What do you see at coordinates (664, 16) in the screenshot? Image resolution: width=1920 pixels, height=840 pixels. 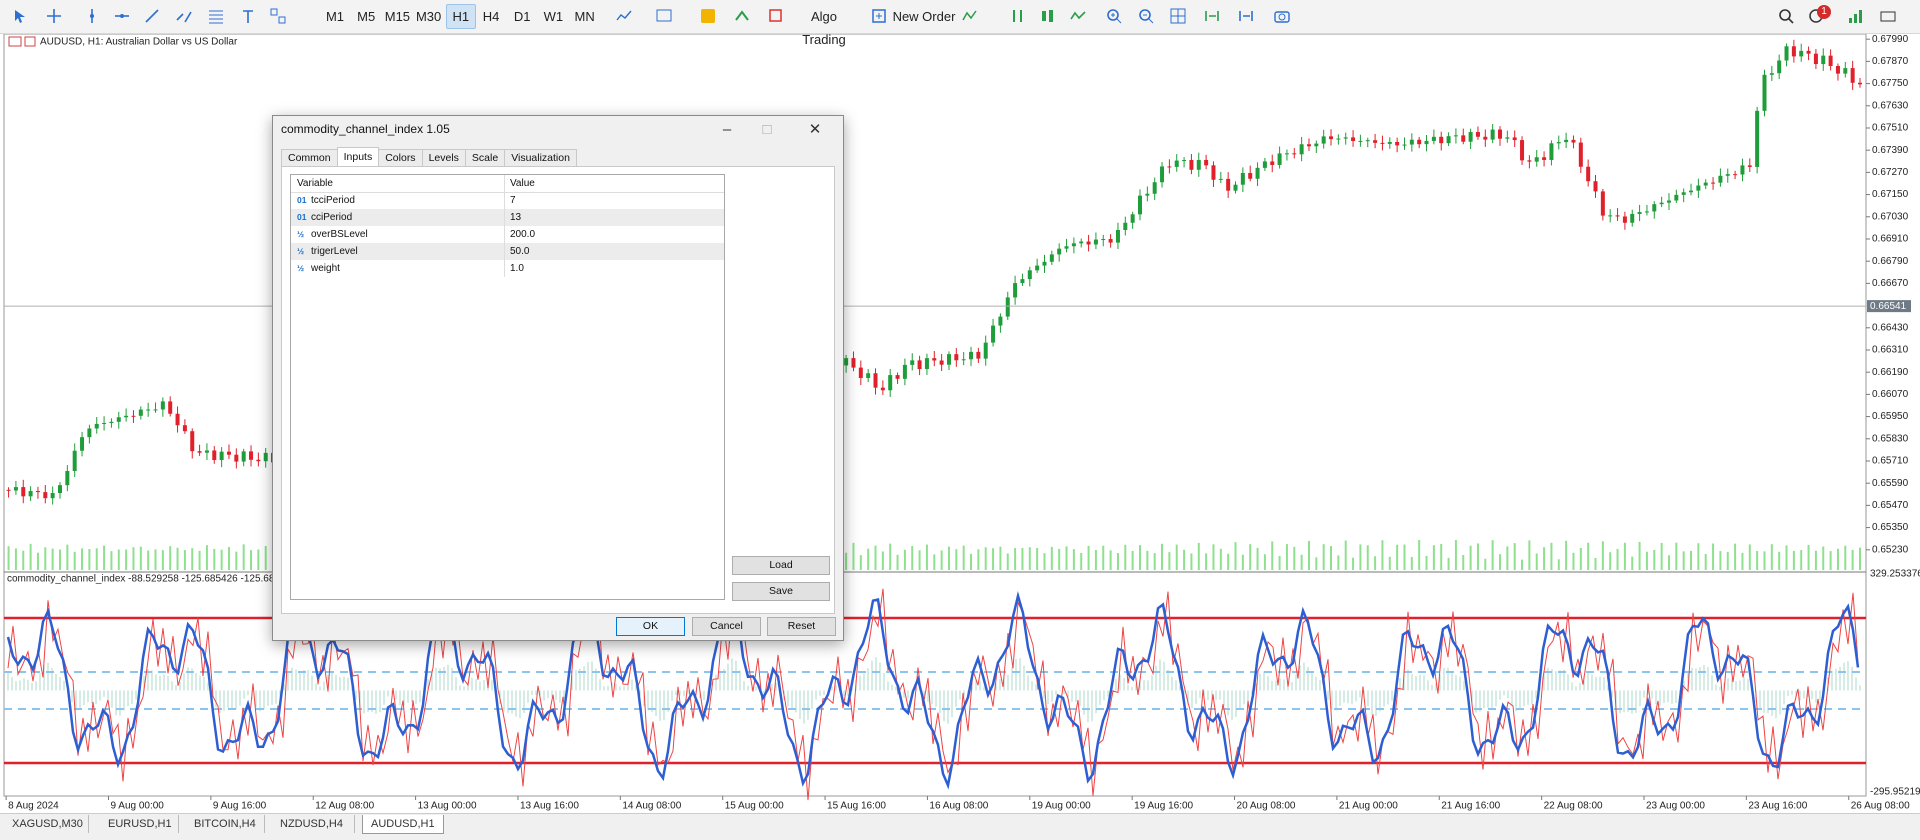 I see `templates` at bounding box center [664, 16].